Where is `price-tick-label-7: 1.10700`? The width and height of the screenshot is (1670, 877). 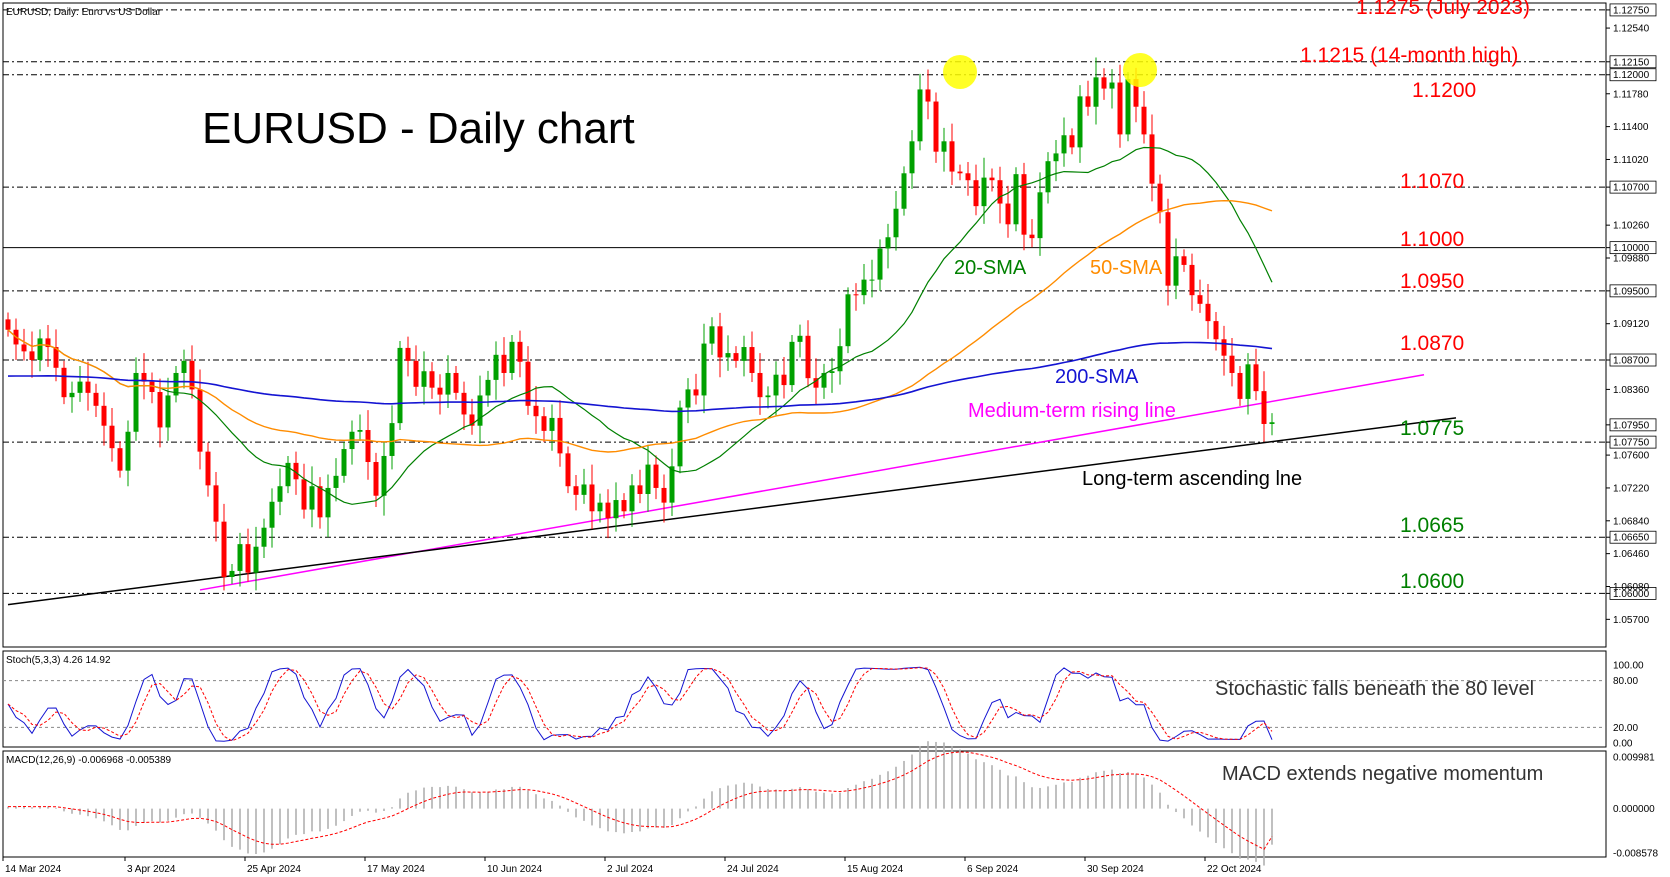 price-tick-label-7: 1.10700 is located at coordinates (1631, 188).